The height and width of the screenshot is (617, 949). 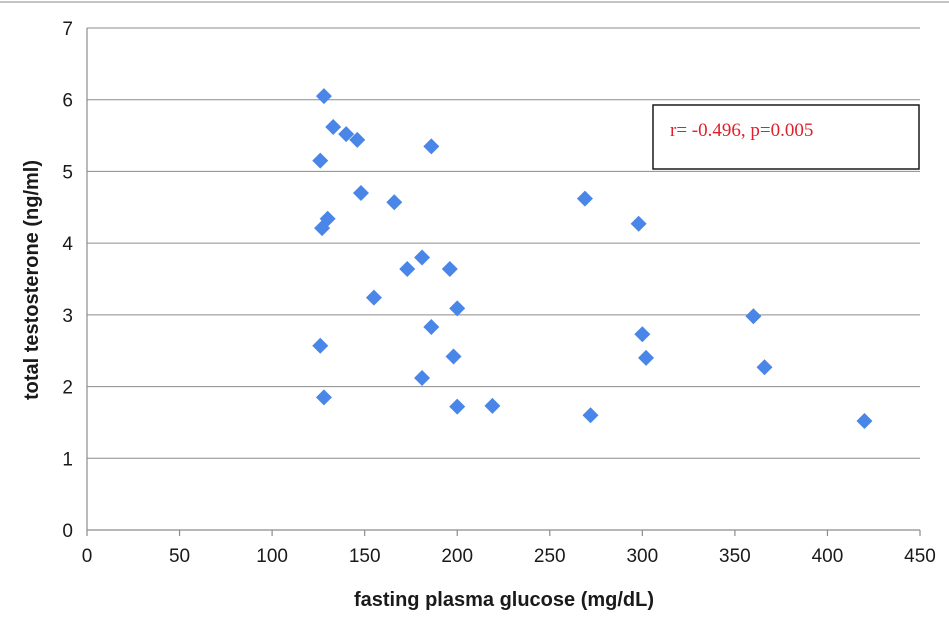 I want to click on y-axis-title: total testosterone (ng/ml), so click(x=32, y=280).